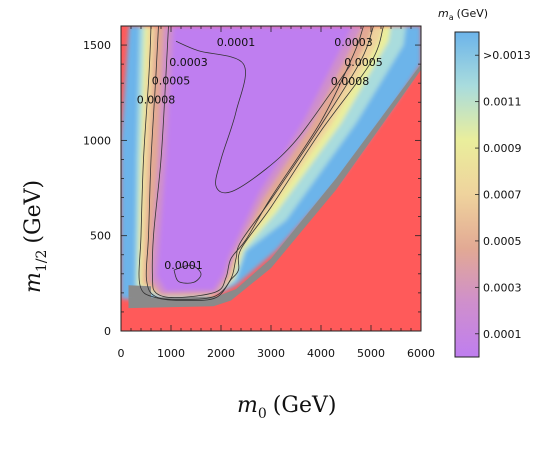  I want to click on y-tick-label: 500, so click(100, 236).